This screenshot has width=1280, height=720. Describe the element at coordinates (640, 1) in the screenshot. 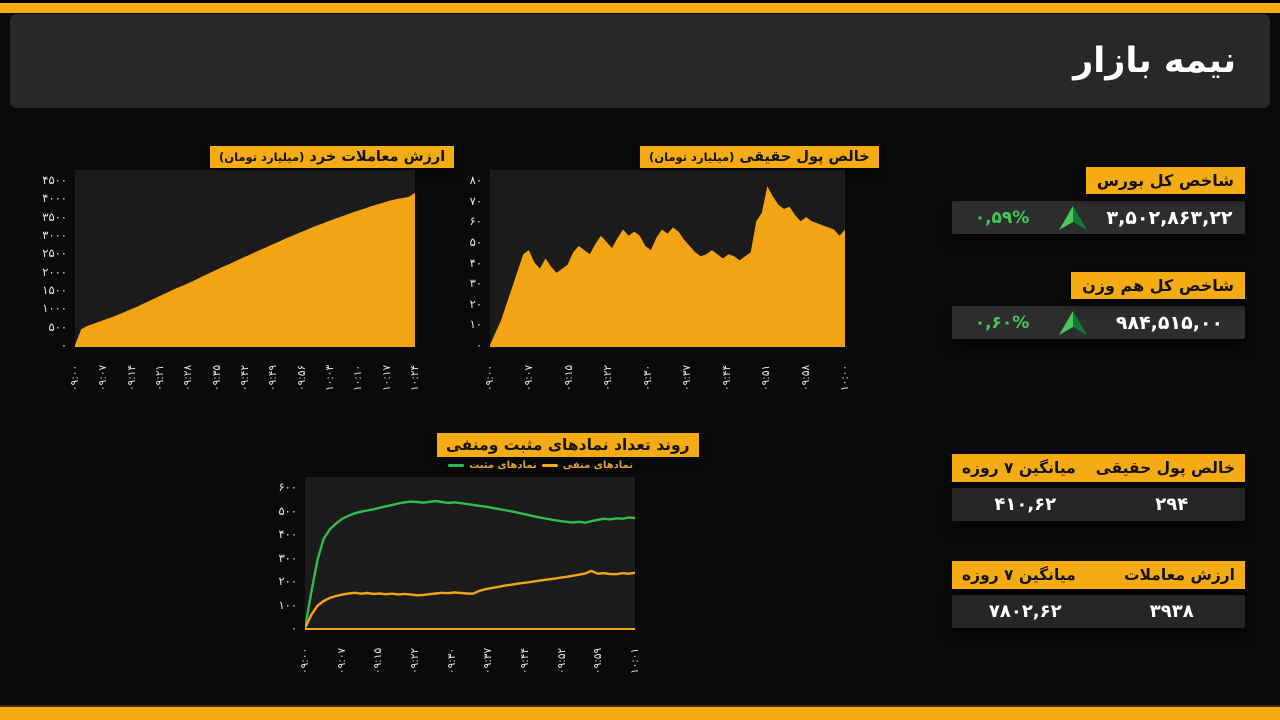

I see `top-black-line` at that location.